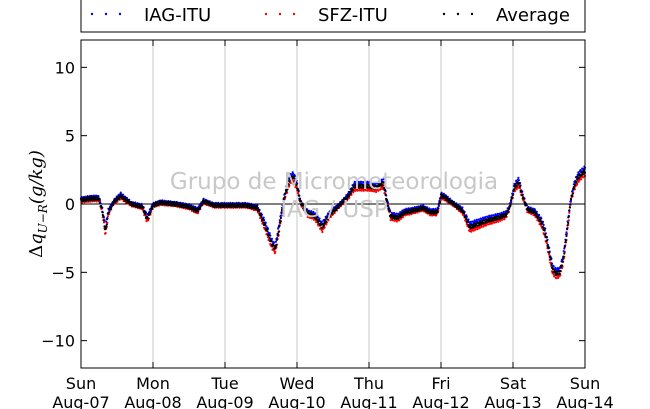  I want to click on x-tick-label-day: Sat, so click(513, 383).